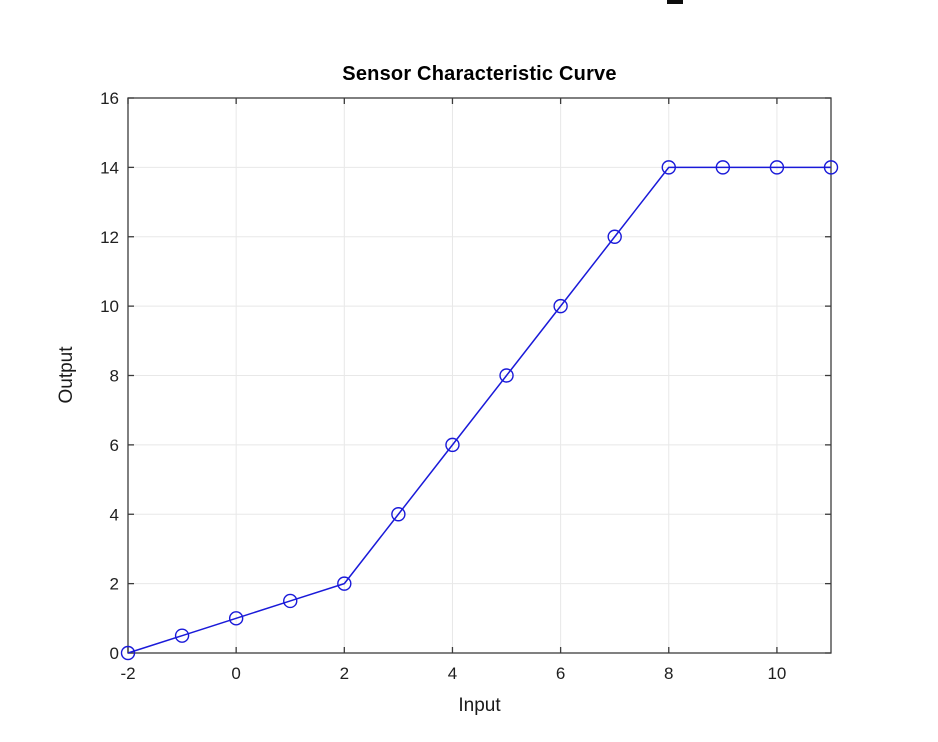  Describe the element at coordinates (114, 514) in the screenshot. I see `y-tick-label: 4` at that location.